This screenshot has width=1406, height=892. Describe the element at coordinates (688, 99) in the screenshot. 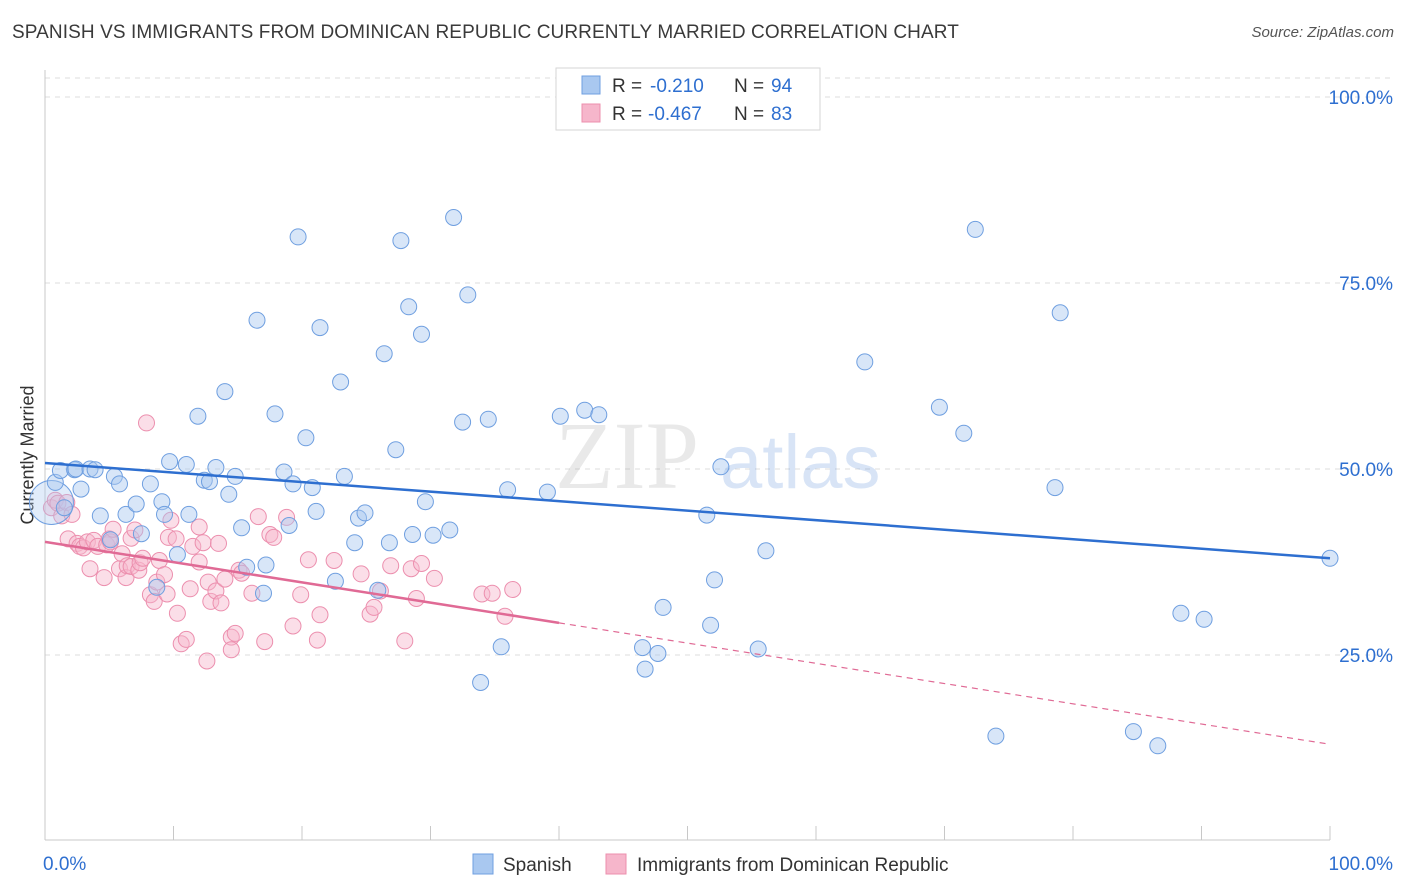

I see `legend-box: R = -0.210 N = 94 R = -0.467 N = 83` at that location.